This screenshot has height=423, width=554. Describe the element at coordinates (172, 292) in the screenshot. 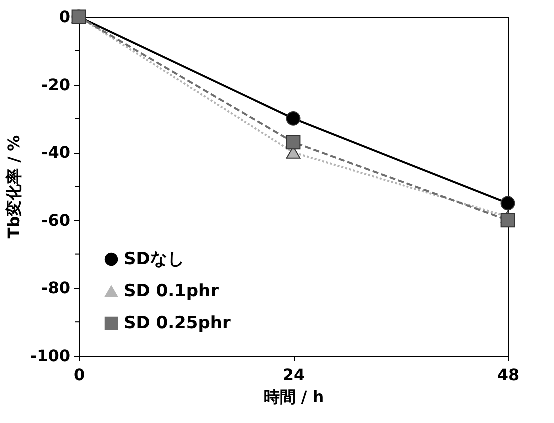

I see `legend-label: SD 0.1phr` at that location.